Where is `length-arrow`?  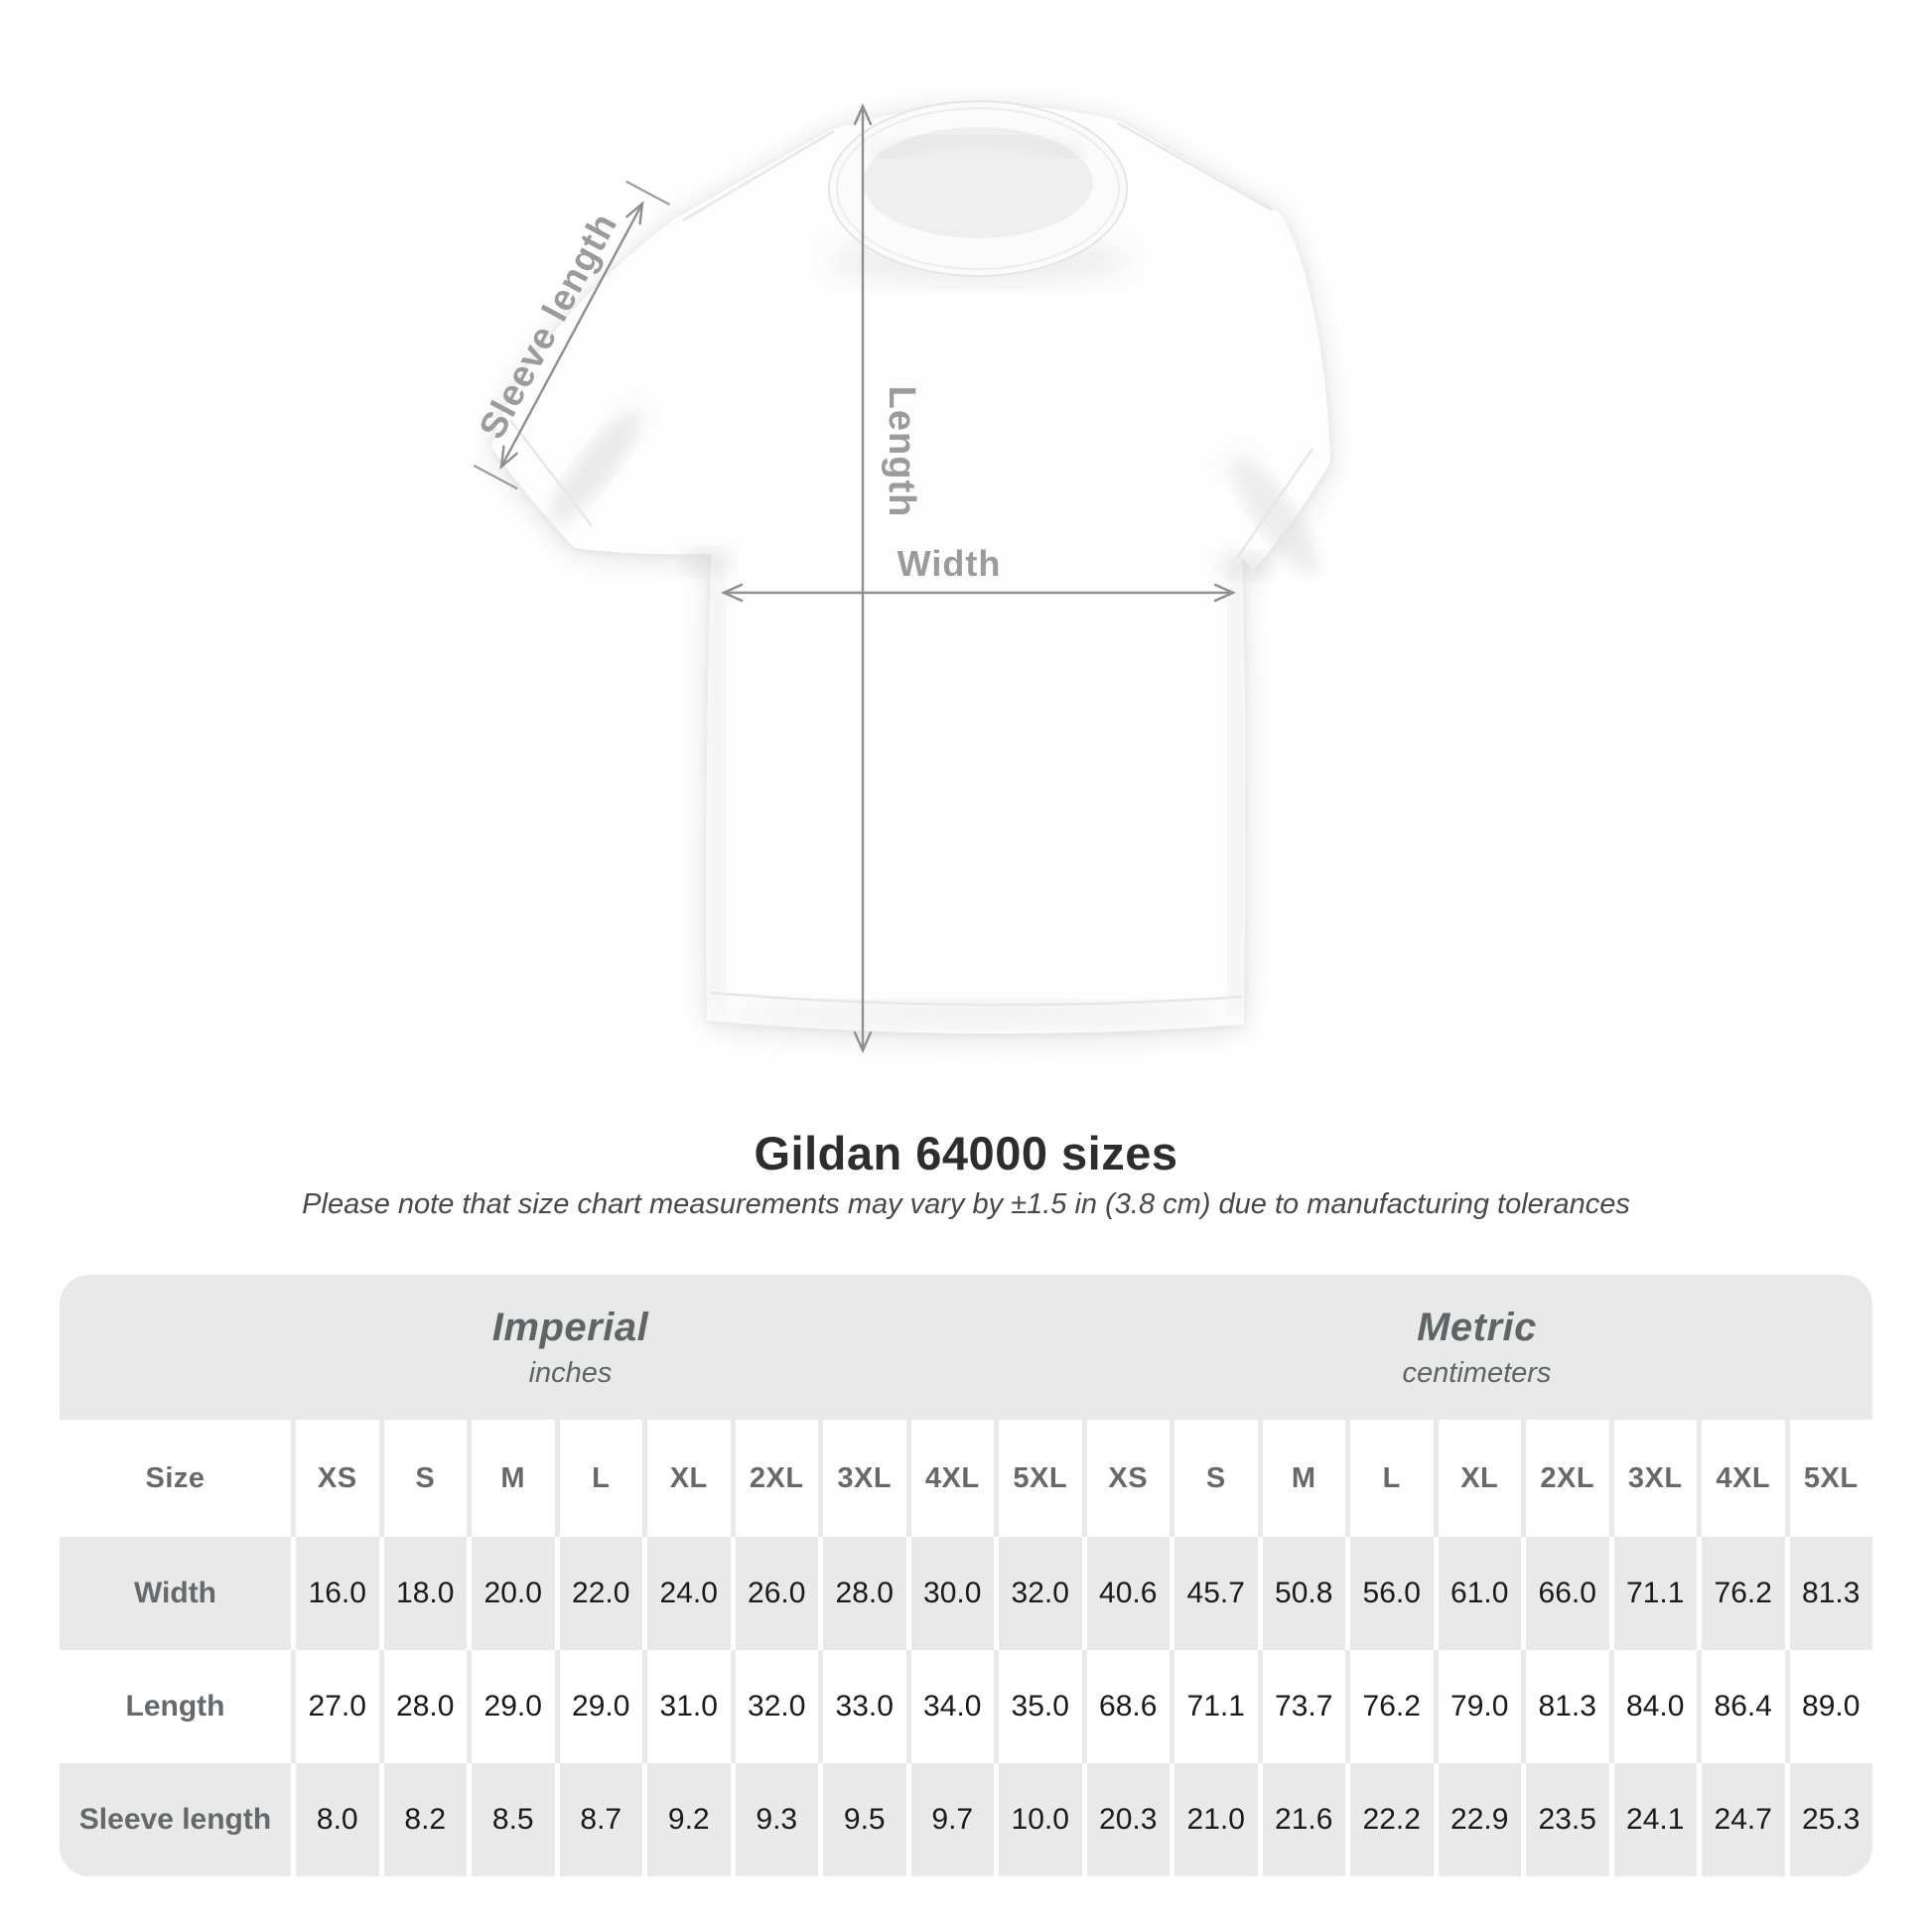 length-arrow is located at coordinates (863, 578).